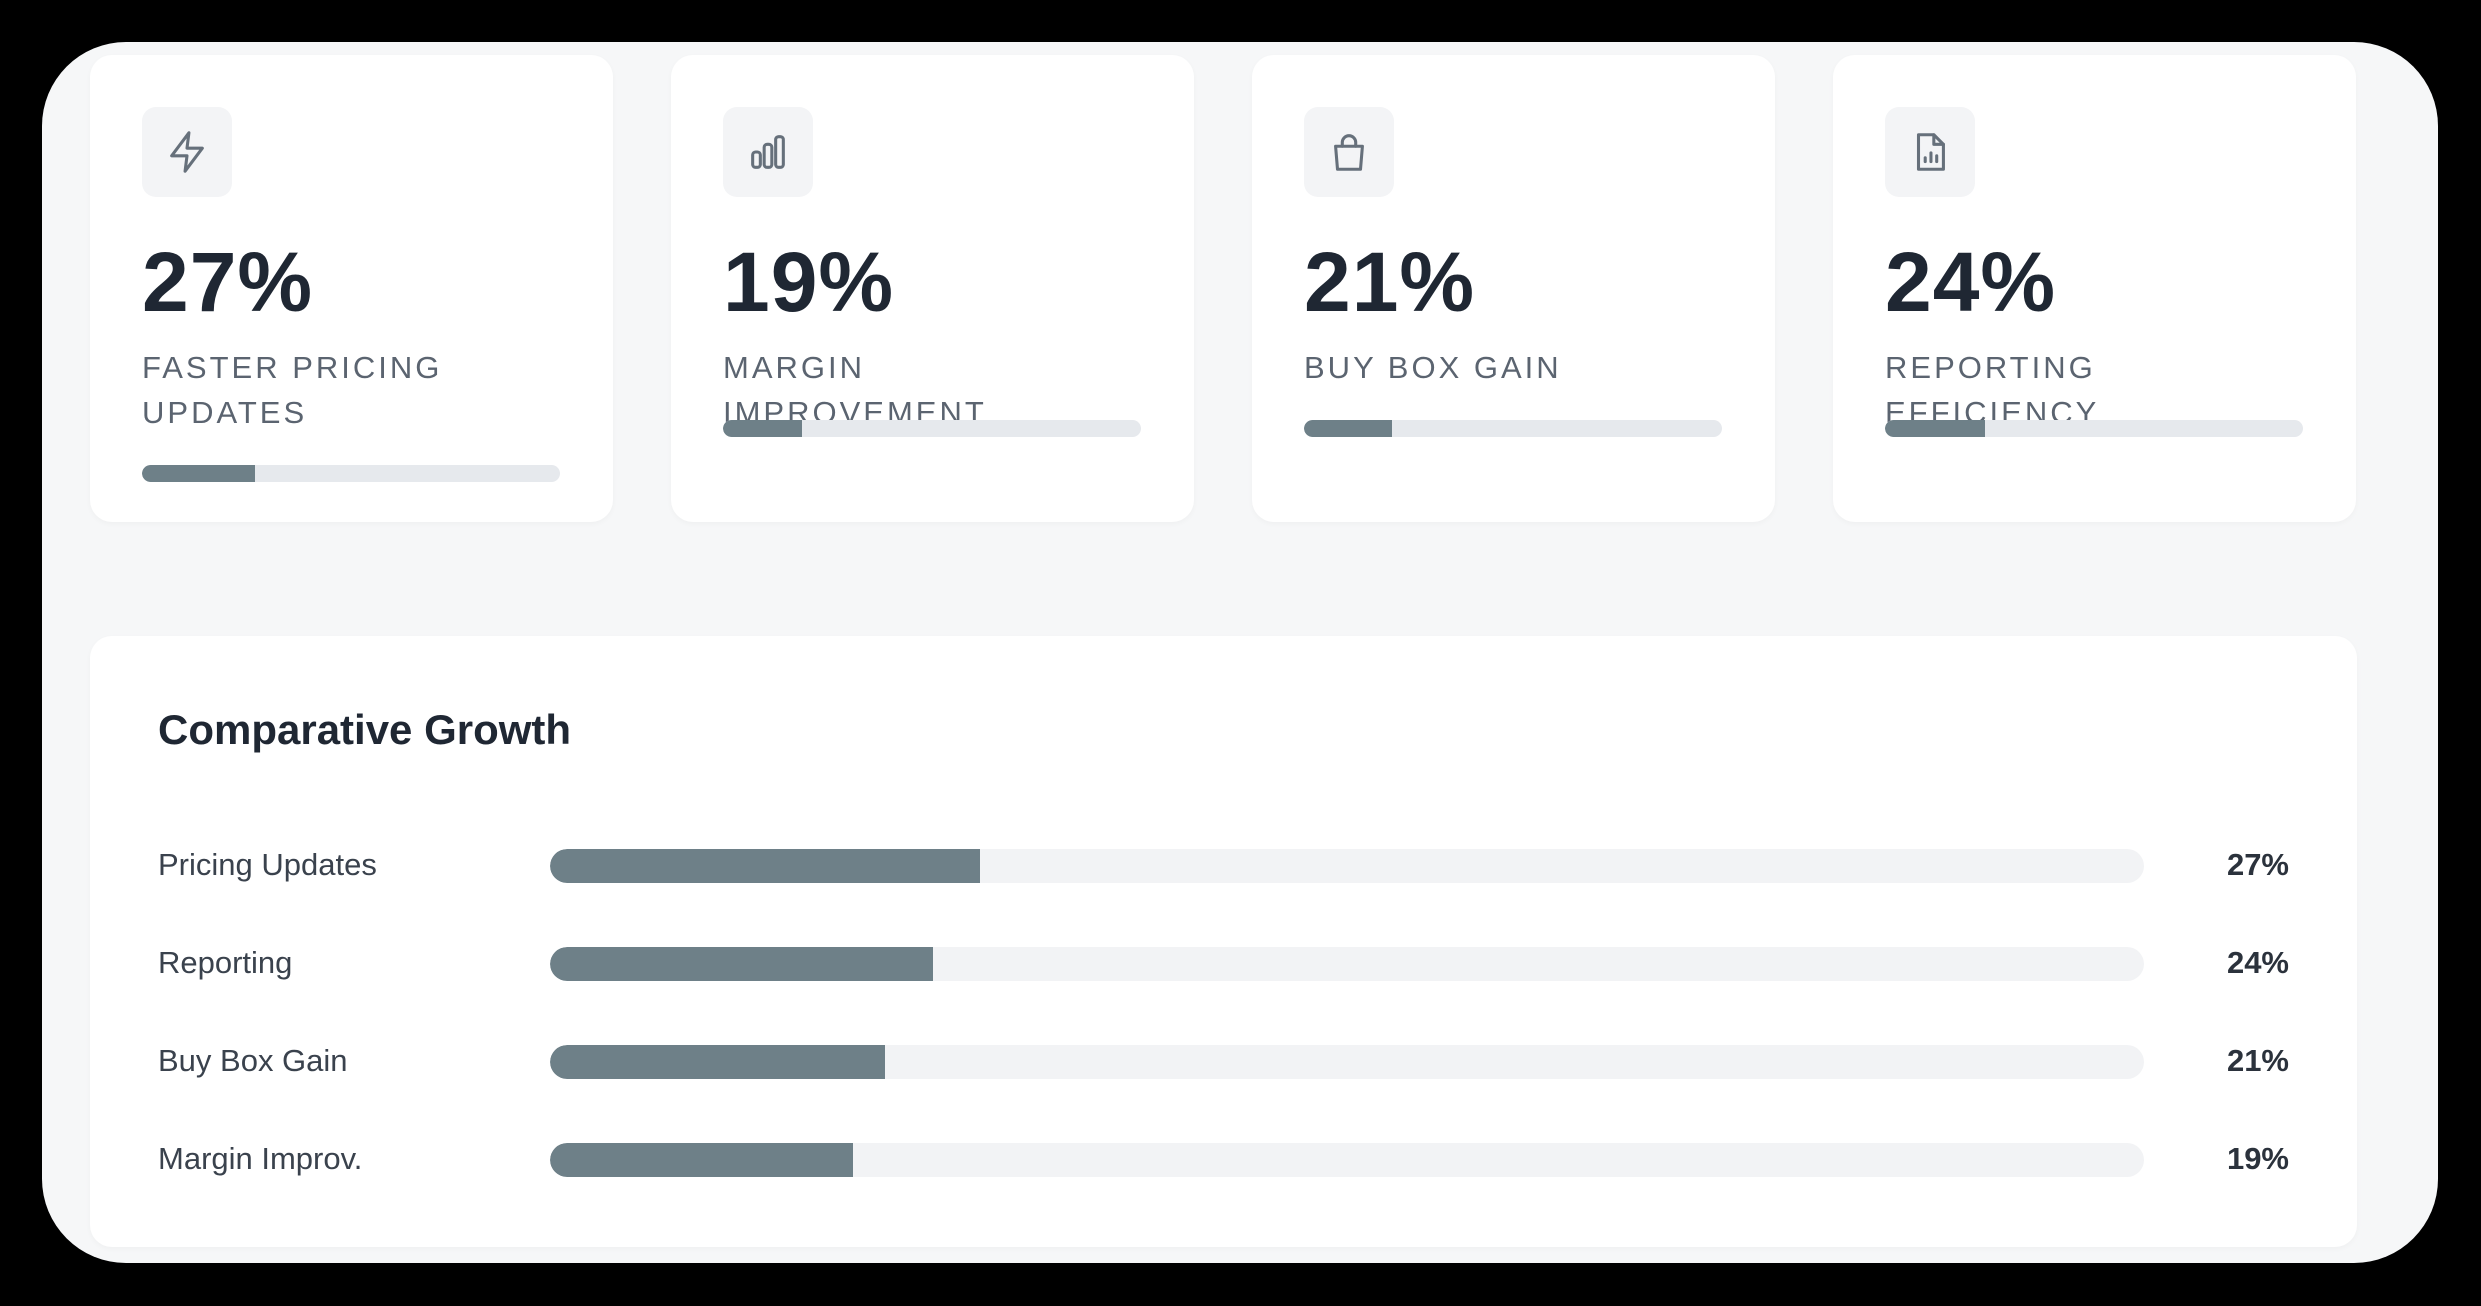 This screenshot has height=1306, width=2481. What do you see at coordinates (187, 152) in the screenshot?
I see `lightning-icon` at bounding box center [187, 152].